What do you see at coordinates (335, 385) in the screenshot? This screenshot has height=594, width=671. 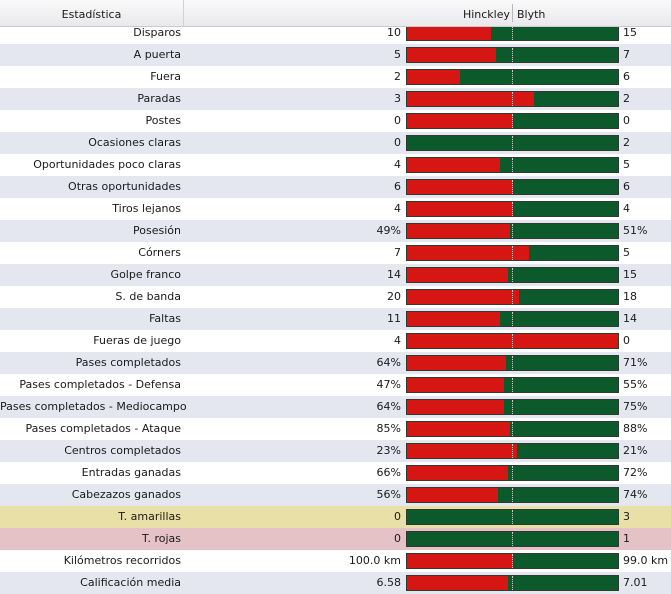 I see `stat-row: Pases completados - Defensa 47% 55%` at bounding box center [335, 385].